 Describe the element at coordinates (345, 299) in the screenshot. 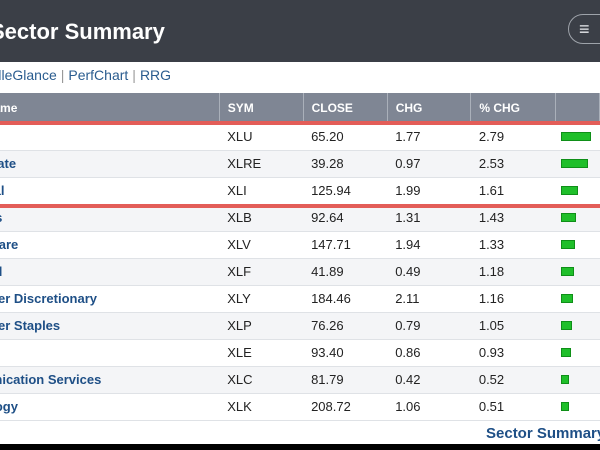

I see `close-cell: 184.46` at that location.